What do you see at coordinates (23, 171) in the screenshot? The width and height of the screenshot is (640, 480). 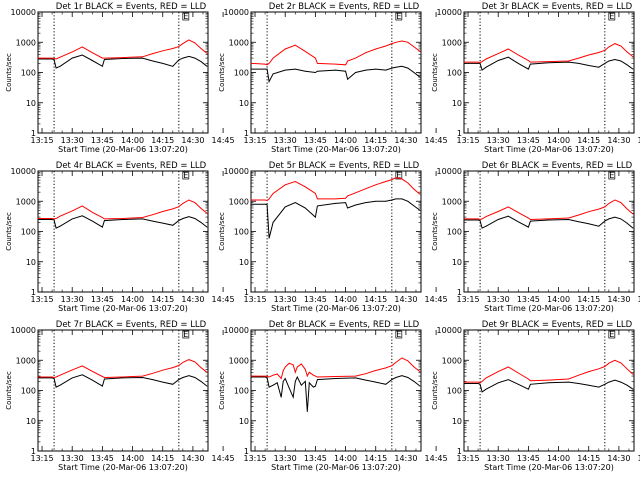 I see `y-tick-label: 10000` at bounding box center [23, 171].